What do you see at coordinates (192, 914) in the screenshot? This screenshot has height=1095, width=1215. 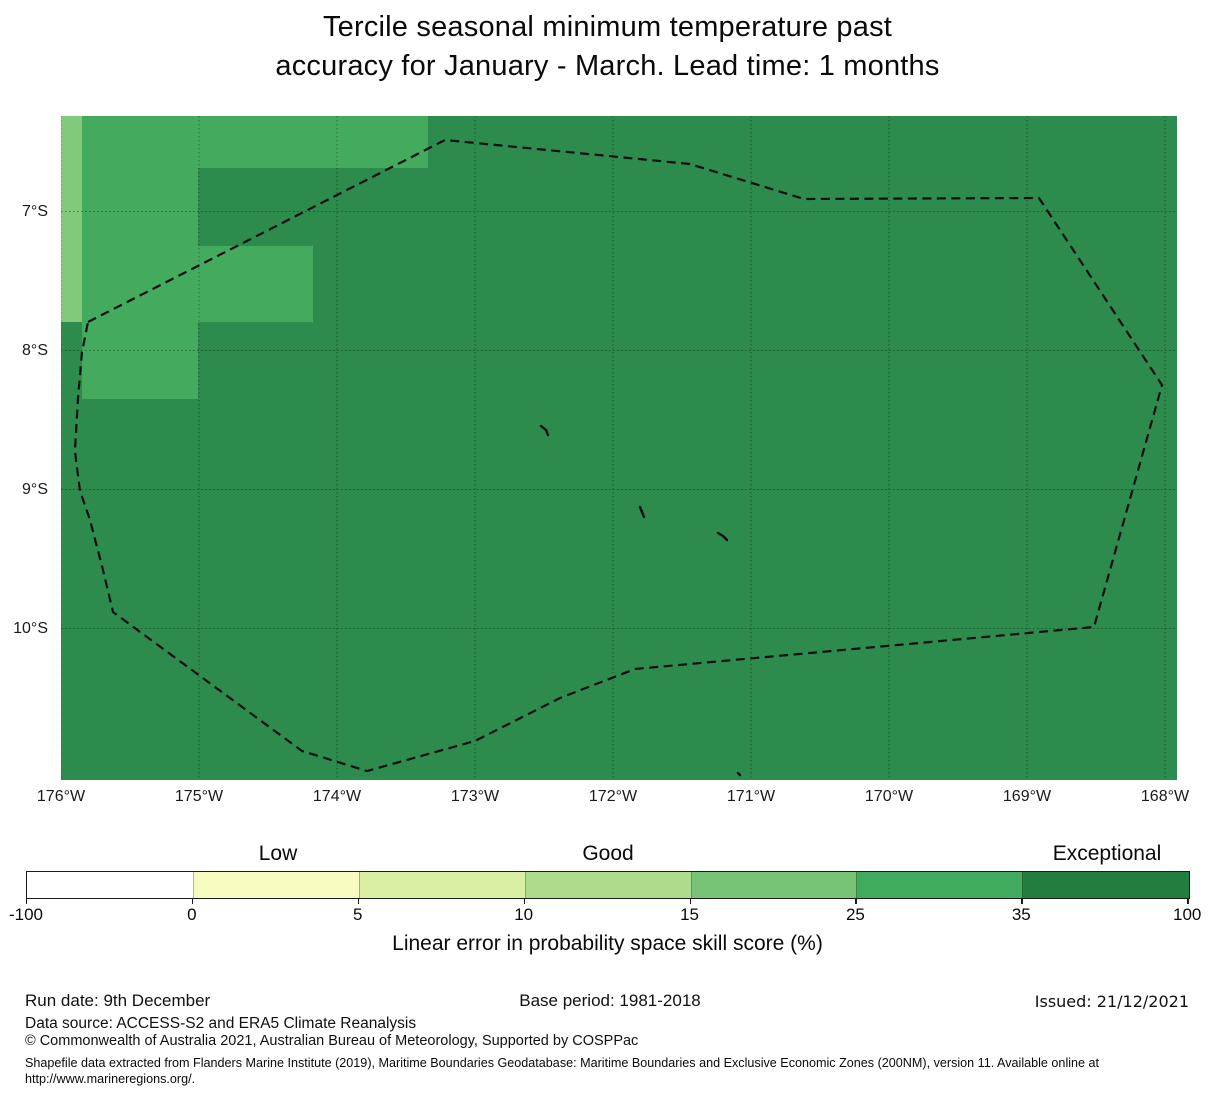 I see `colorbar-tick-label: 0` at bounding box center [192, 914].